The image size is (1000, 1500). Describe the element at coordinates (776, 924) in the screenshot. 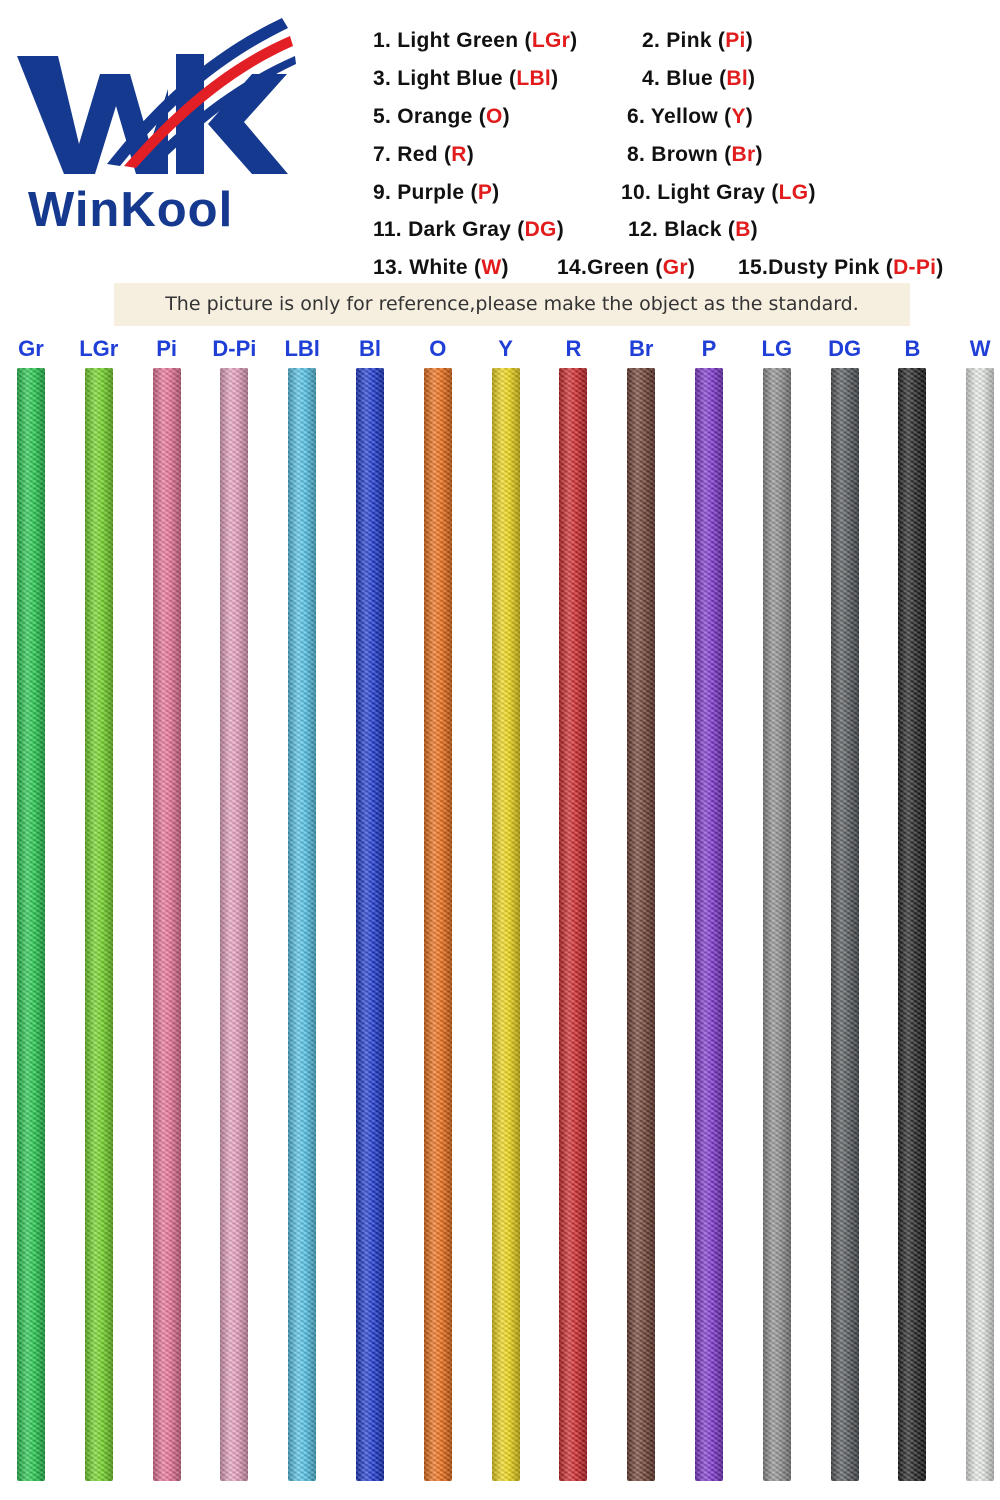

I see `cable-lg` at that location.